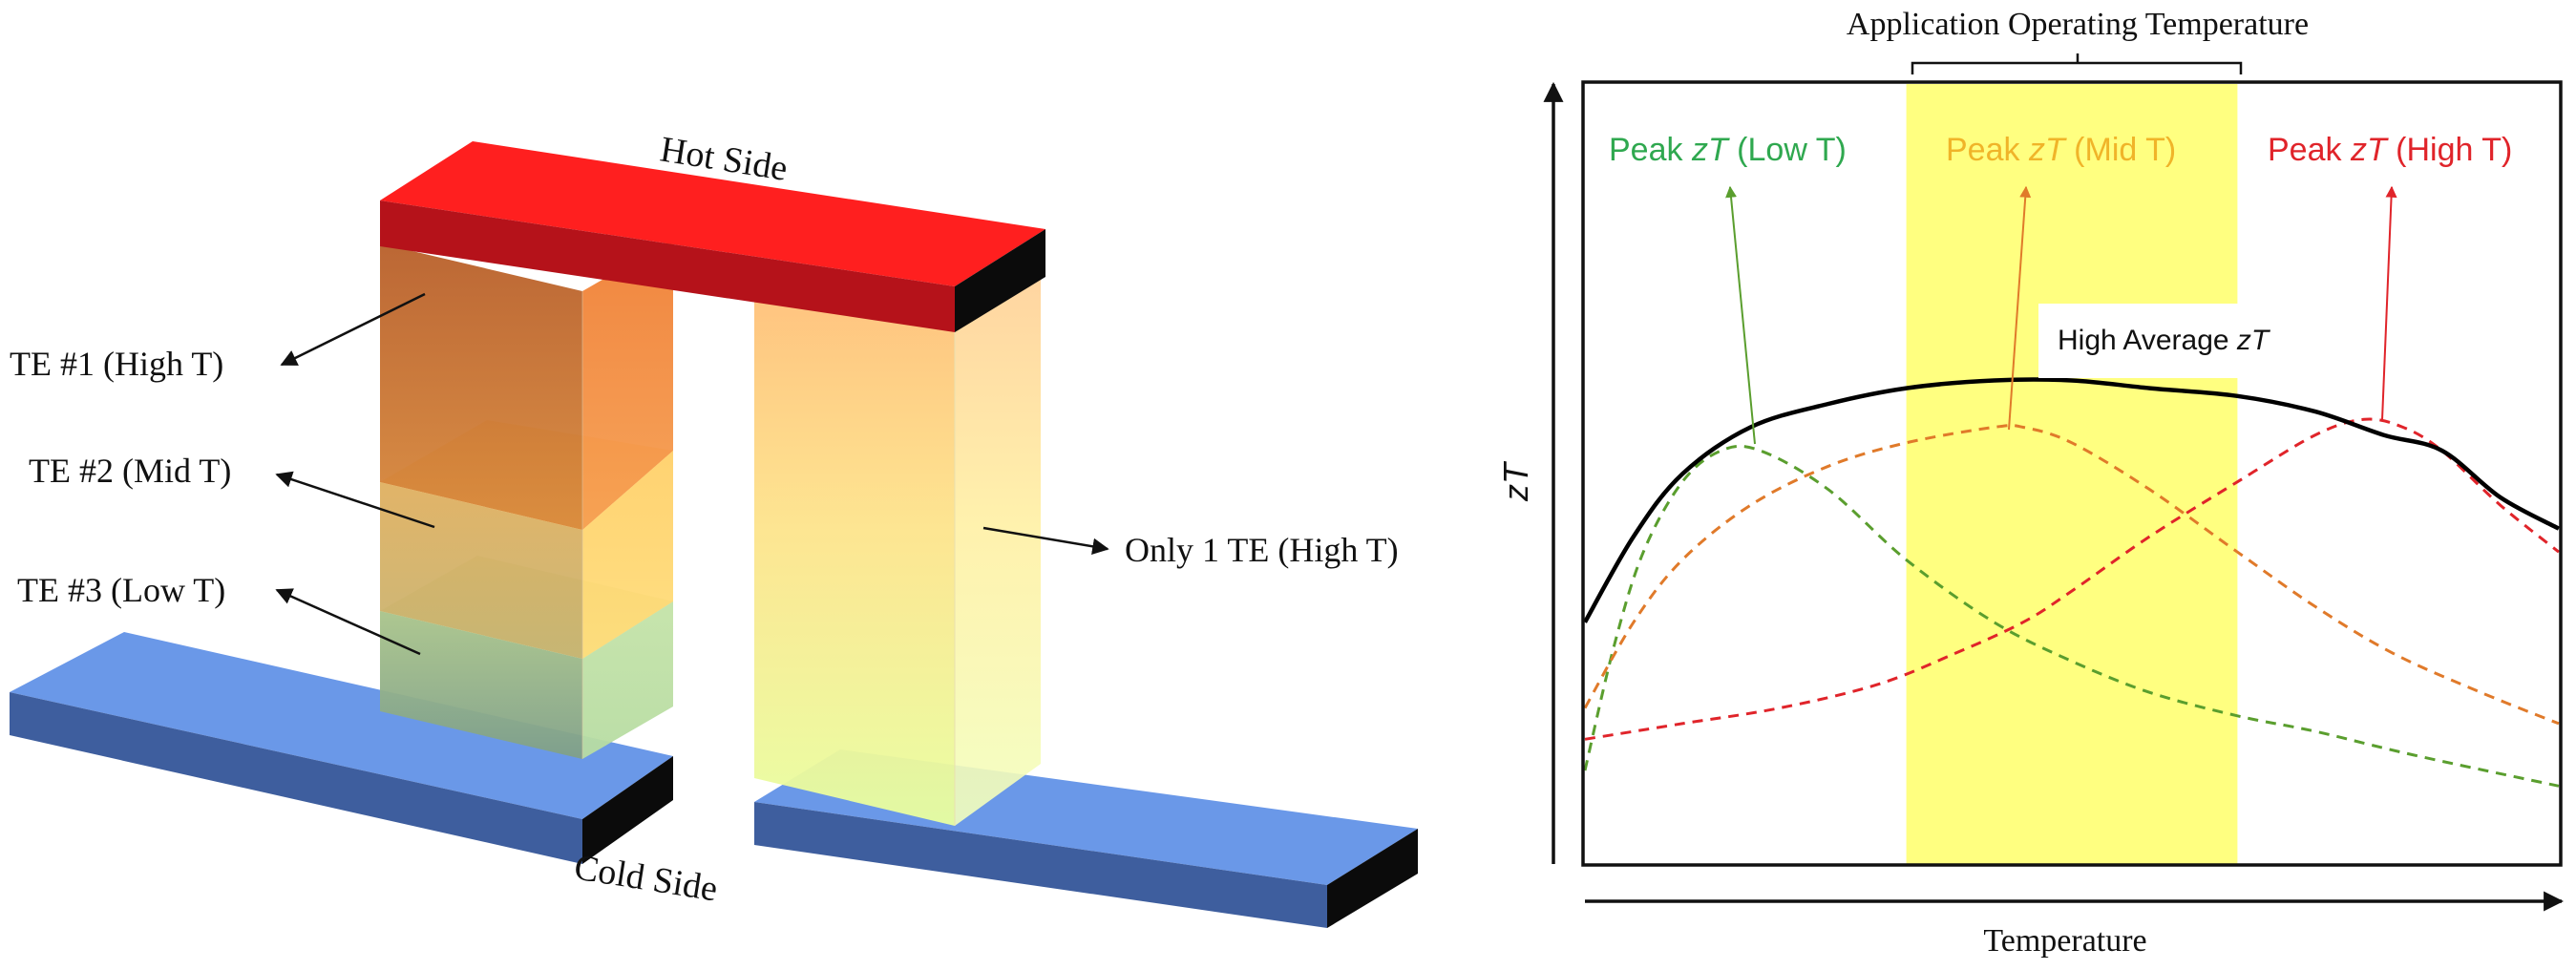  What do you see at coordinates (116, 364) in the screenshot?
I see `te1-label: TE #1 (High T)` at bounding box center [116, 364].